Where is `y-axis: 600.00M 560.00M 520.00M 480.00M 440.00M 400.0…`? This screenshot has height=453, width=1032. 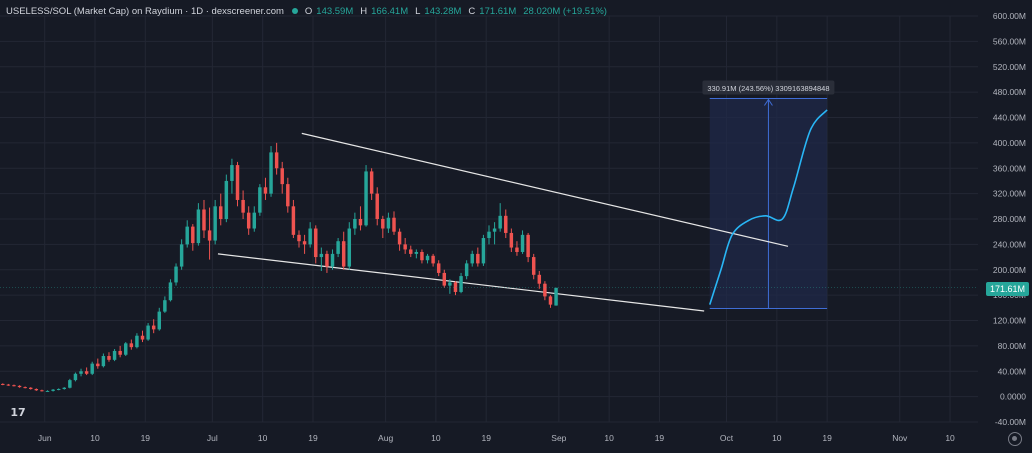
y-axis: 600.00M 560.00M 520.00M 480.00M 440.00M 400.0… is located at coordinates (1009, 219).